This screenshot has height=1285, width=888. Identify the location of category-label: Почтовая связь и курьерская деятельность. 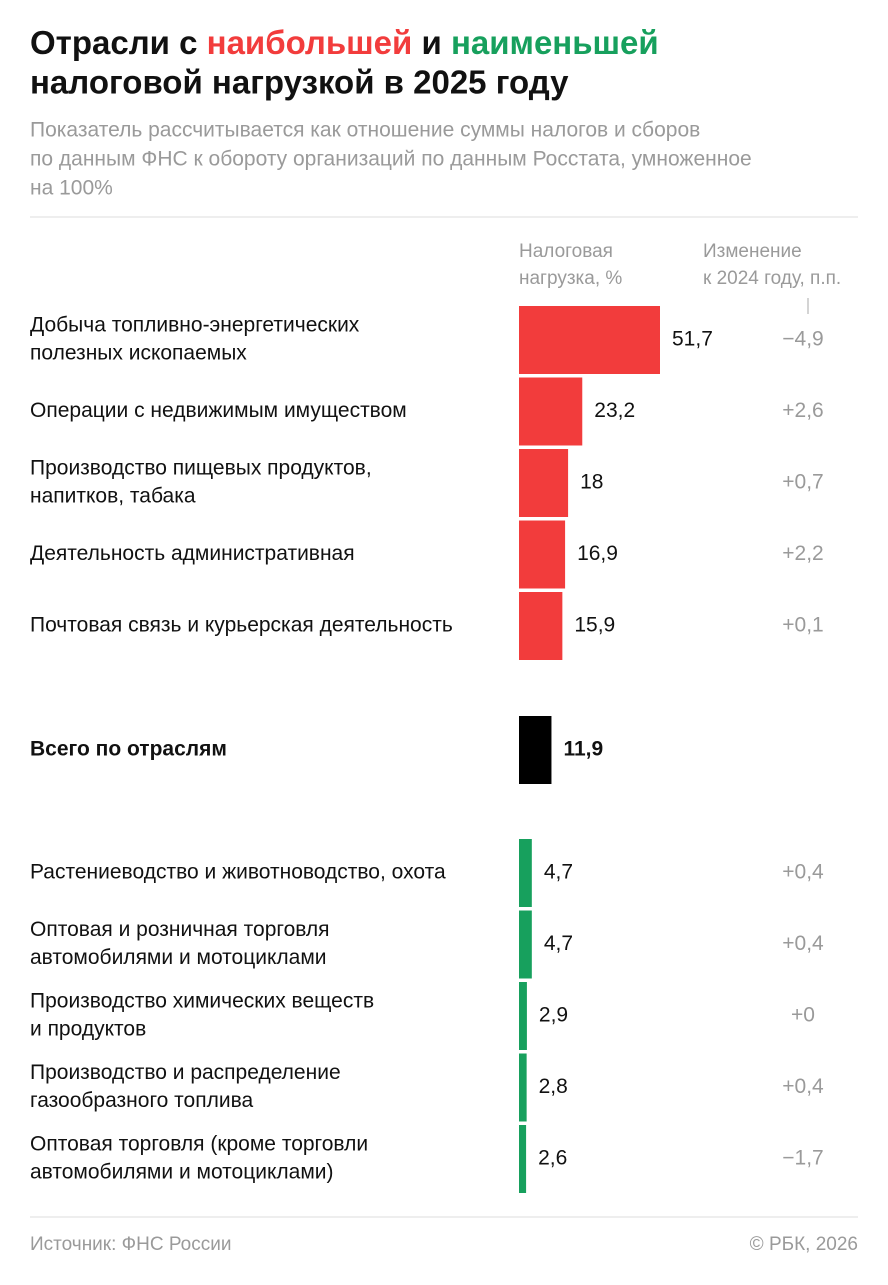
(241, 625).